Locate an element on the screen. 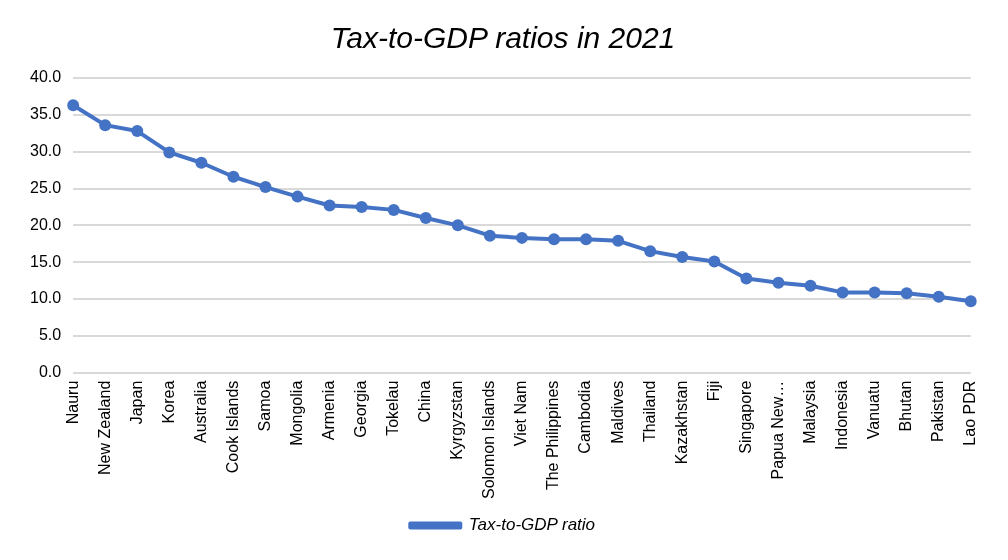 Image resolution: width=1008 pixels, height=560 pixels. x-tick-label: Armenia is located at coordinates (329, 410).